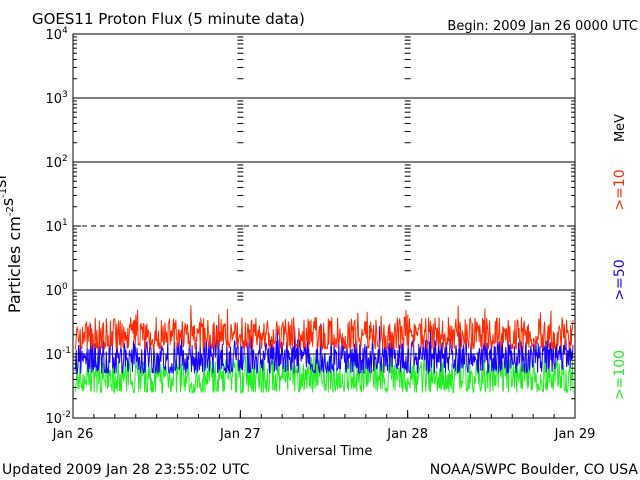  What do you see at coordinates (58, 418) in the screenshot?
I see `y-tick-label: 10⁻²` at bounding box center [58, 418].